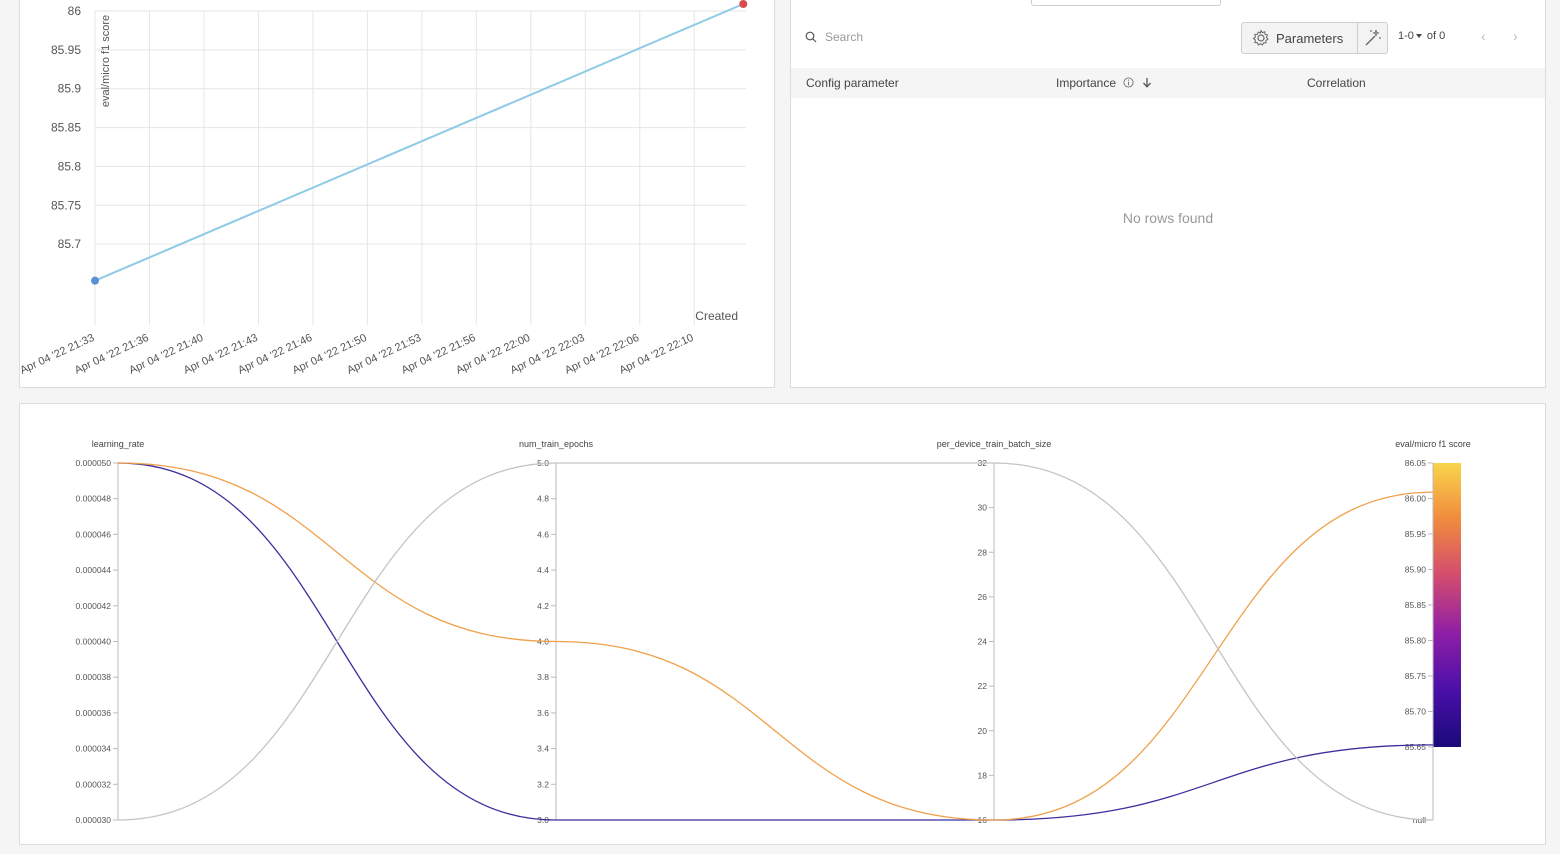 The height and width of the screenshot is (854, 1560). Describe the element at coordinates (1416, 747) in the screenshot. I see `axis-tick-label: 85.65` at that location.